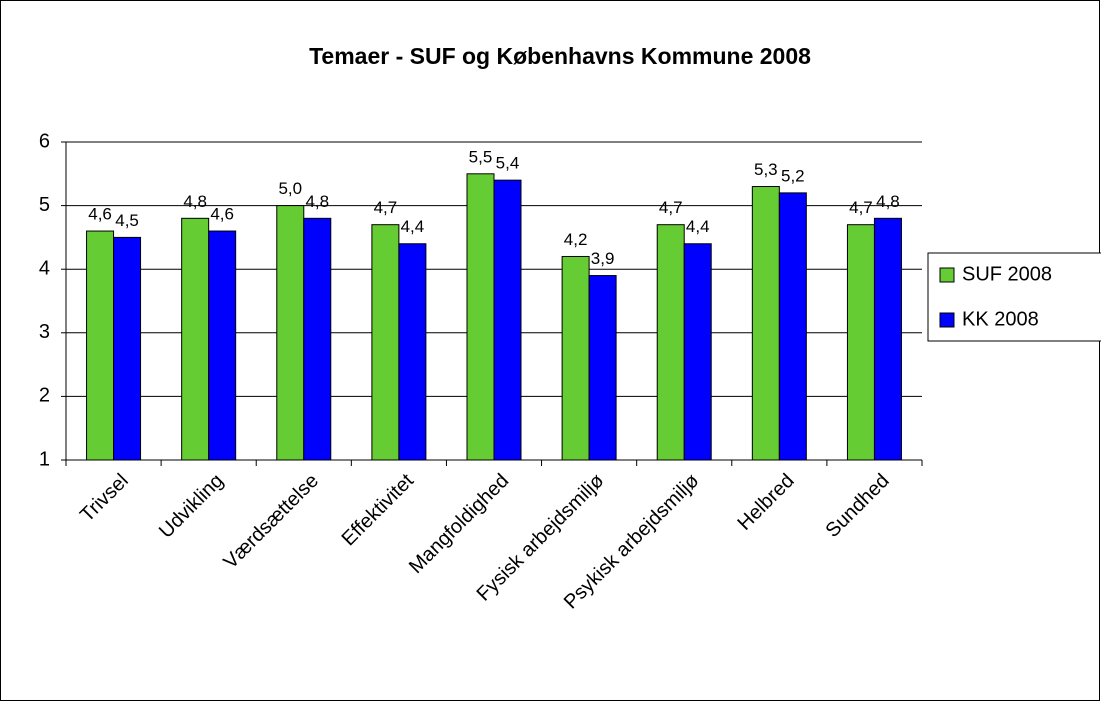  What do you see at coordinates (127, 220) in the screenshot?
I see `data-label: 4,5` at bounding box center [127, 220].